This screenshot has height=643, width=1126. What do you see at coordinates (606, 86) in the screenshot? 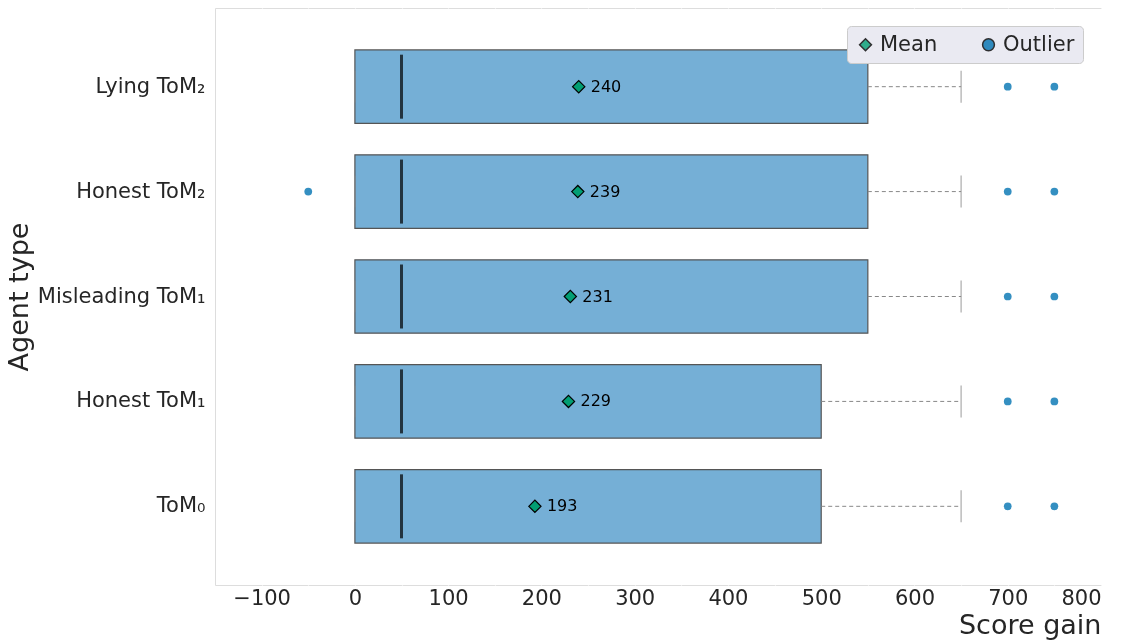
I see `data-label: 240` at bounding box center [606, 86].